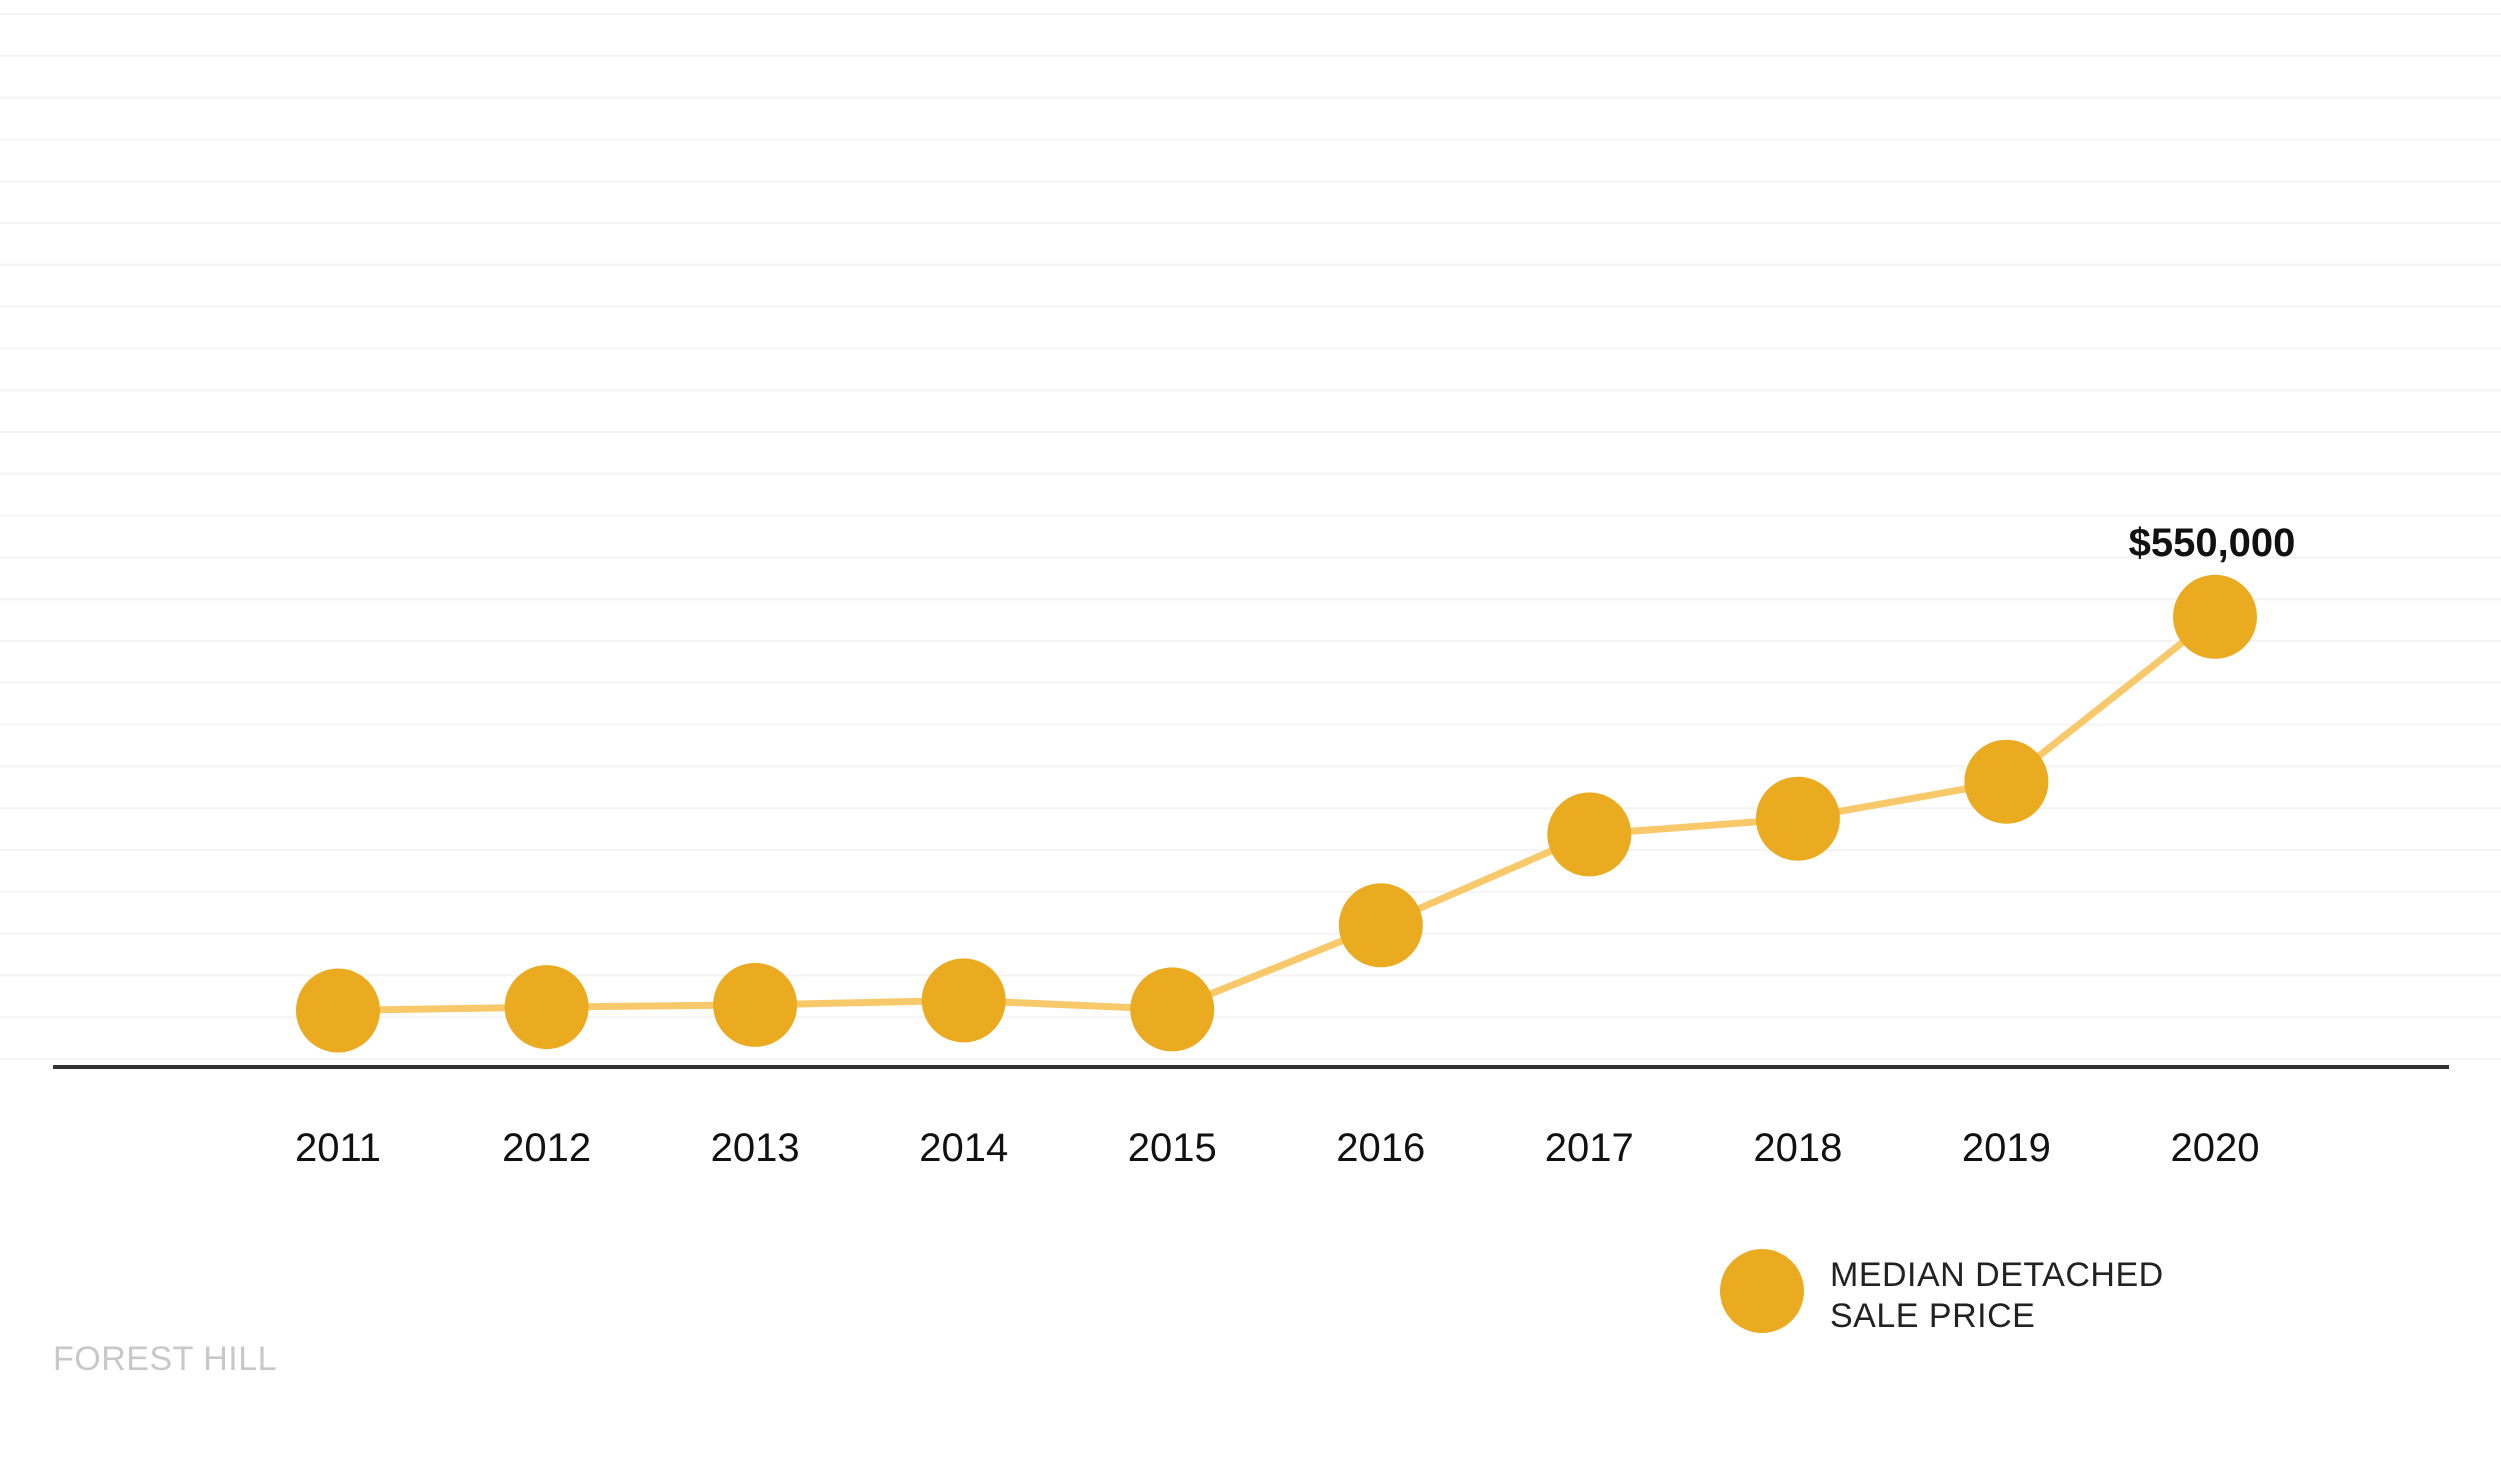  Describe the element at coordinates (1589, 834) in the screenshot. I see `data-point-2017` at that location.